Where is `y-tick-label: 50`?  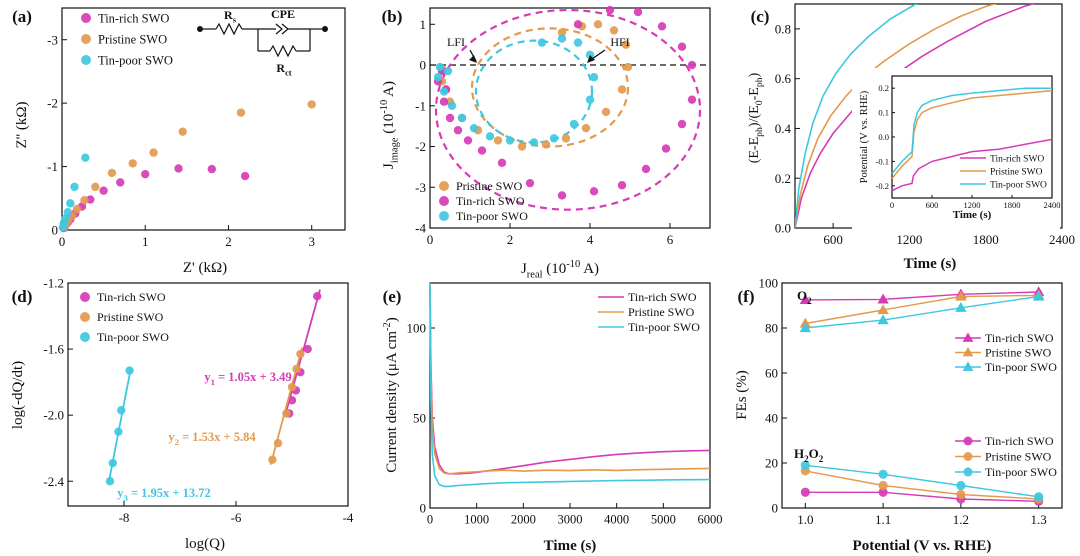
y-tick-label: 50 is located at coordinates (419, 418).